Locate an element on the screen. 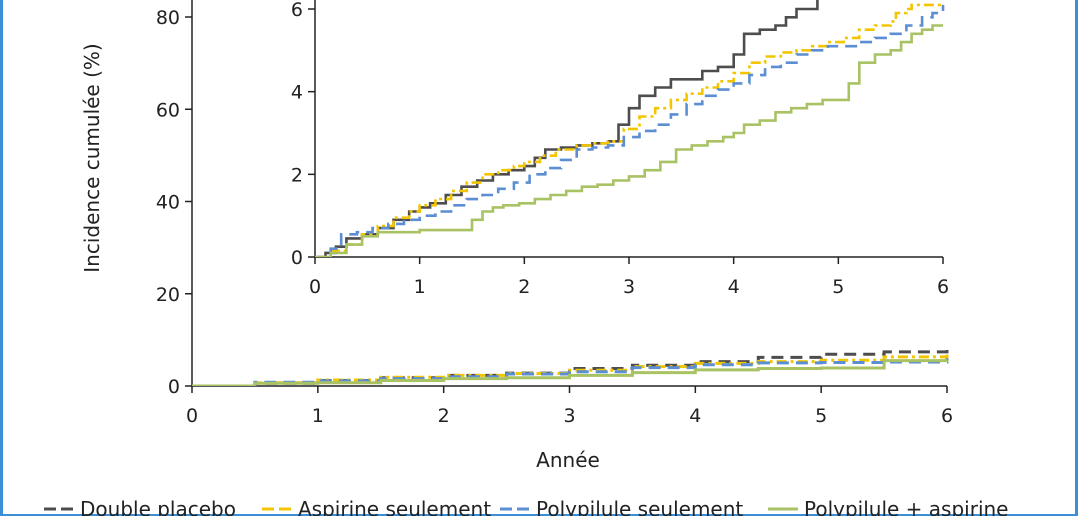 The image size is (1078, 516). x-axis-label: Année is located at coordinates (568, 460).